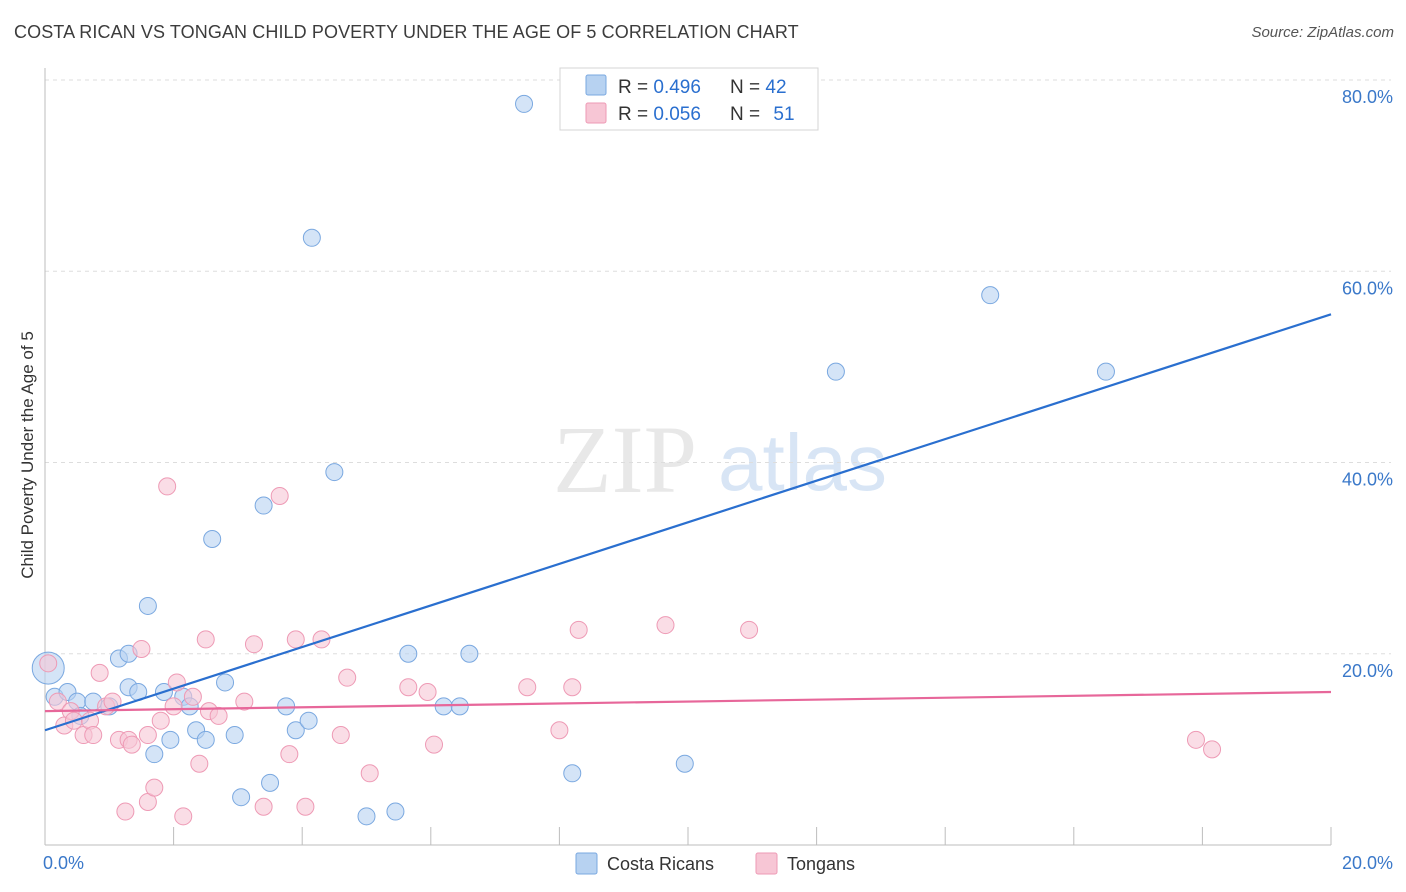 This screenshot has width=1406, height=892. I want to click on source-credit: Source: ZipAtlas.com, so click(1322, 32).